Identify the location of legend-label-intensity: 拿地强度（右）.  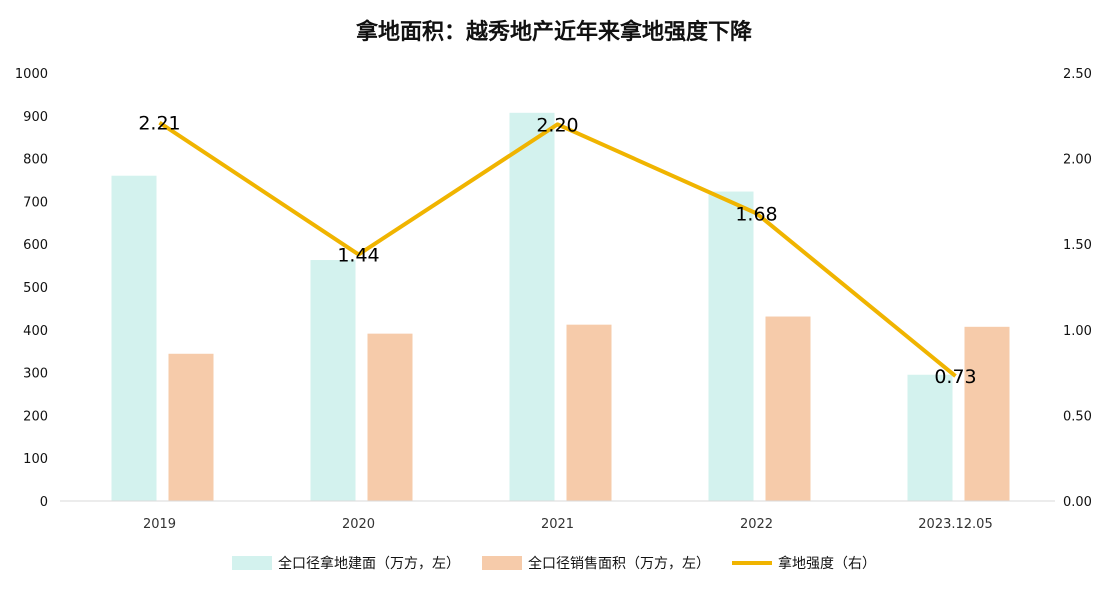
(827, 564).